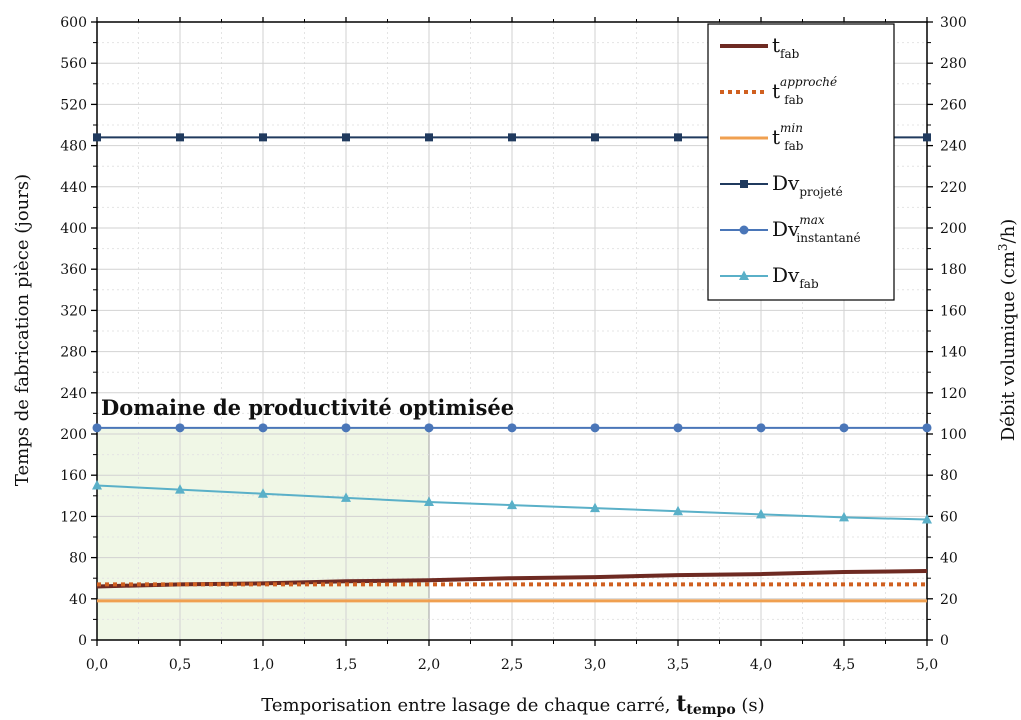 This screenshot has height=720, width=1021. What do you see at coordinates (953, 64) in the screenshot?
I see `y-right-tick-label: 280` at bounding box center [953, 64].